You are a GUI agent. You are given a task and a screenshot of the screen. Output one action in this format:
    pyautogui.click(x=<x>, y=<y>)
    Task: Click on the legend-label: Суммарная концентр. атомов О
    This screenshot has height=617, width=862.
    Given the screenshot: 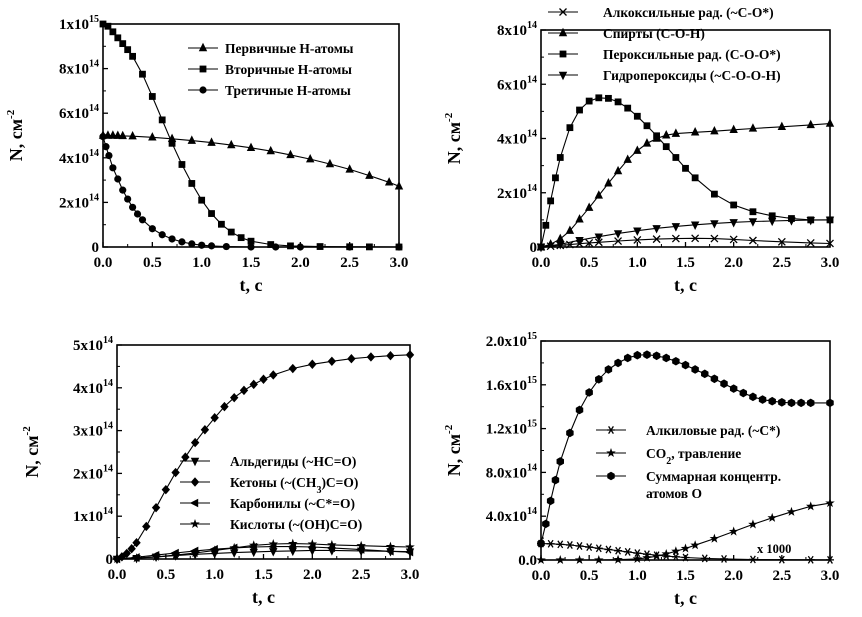 What is the action you would take?
    pyautogui.click(x=713, y=485)
    